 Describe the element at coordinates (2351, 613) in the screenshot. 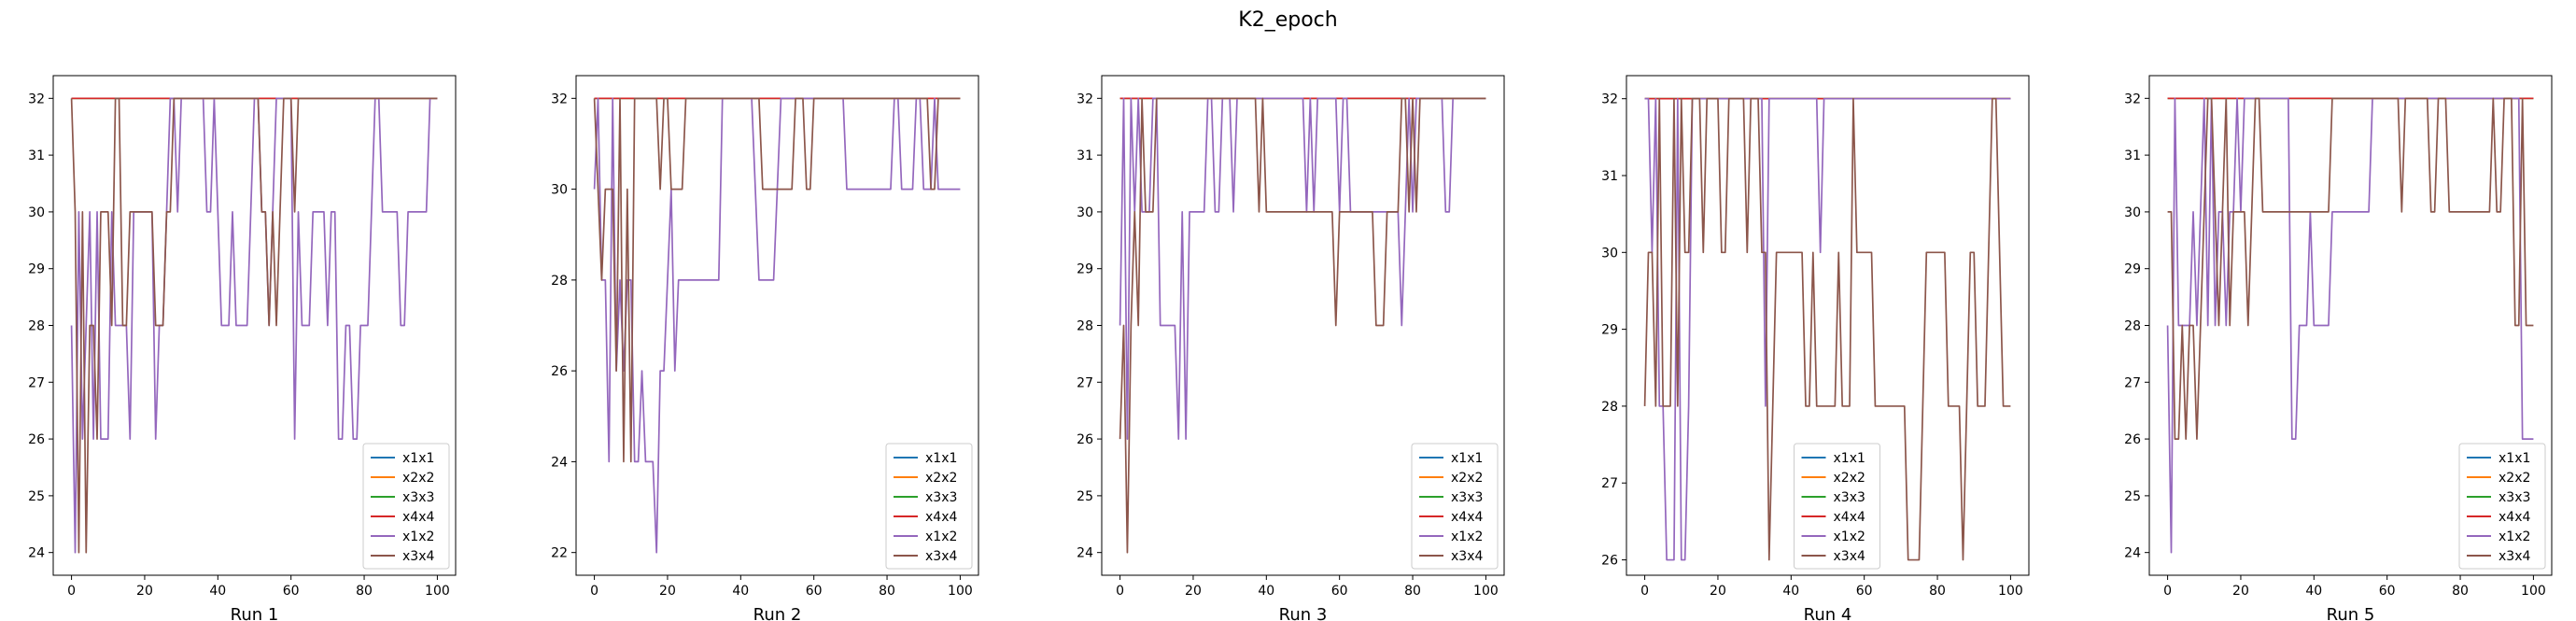

I see `x-axis-label: Run 5` at that location.